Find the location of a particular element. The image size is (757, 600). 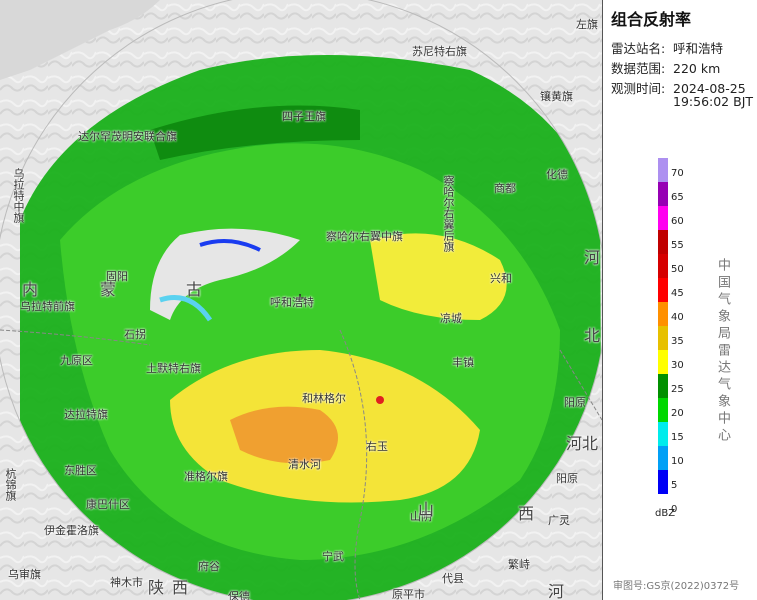

legend-tick-label: 55 is located at coordinates (677, 245).